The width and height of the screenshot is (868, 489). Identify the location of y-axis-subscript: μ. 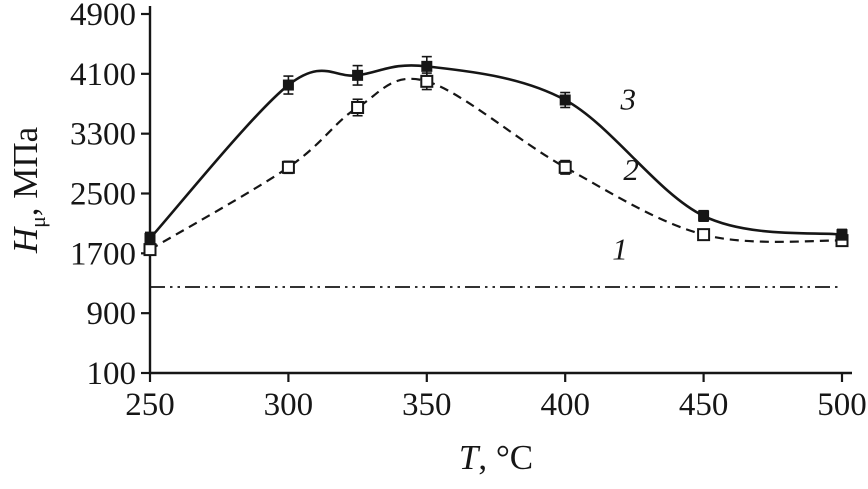
(38, 222).